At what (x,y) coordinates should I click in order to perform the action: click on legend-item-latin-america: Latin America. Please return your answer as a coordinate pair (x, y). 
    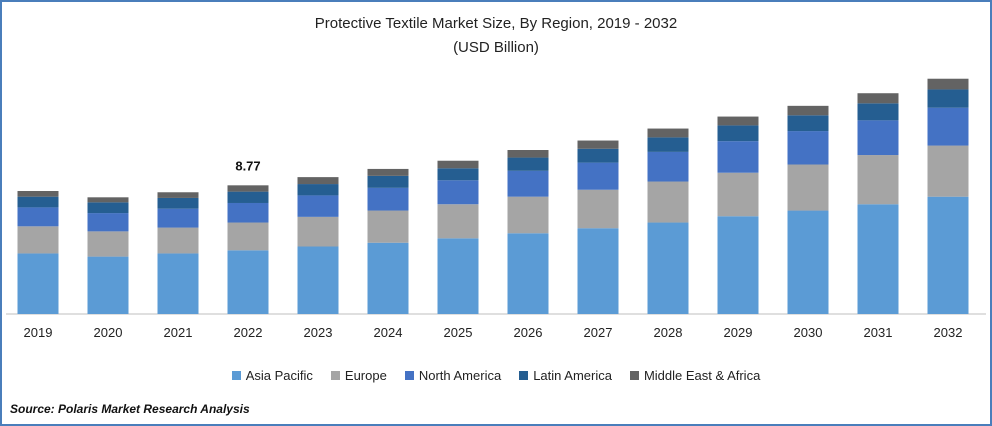
    Looking at the image, I should click on (565, 375).